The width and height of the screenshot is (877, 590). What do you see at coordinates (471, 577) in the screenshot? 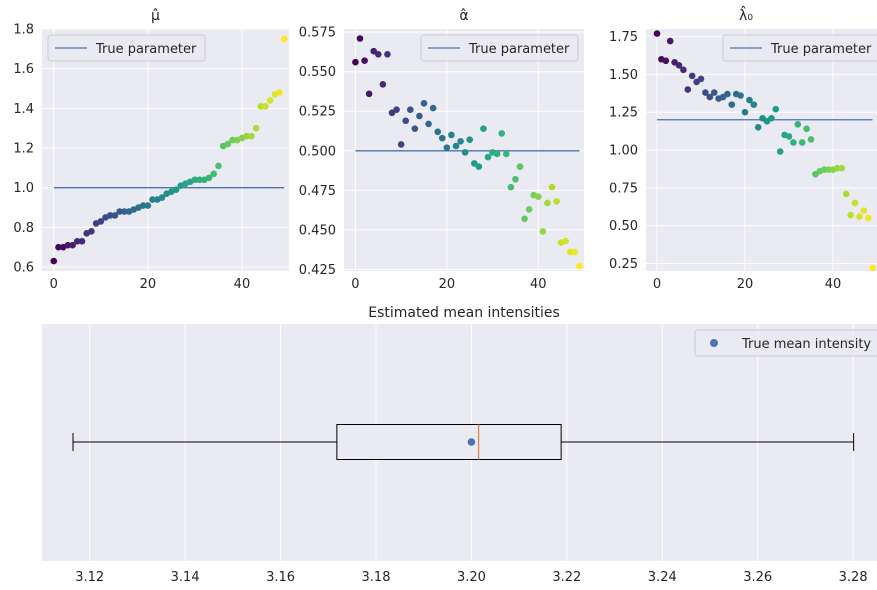
I see `x-tick-label: 3.20` at bounding box center [471, 577].